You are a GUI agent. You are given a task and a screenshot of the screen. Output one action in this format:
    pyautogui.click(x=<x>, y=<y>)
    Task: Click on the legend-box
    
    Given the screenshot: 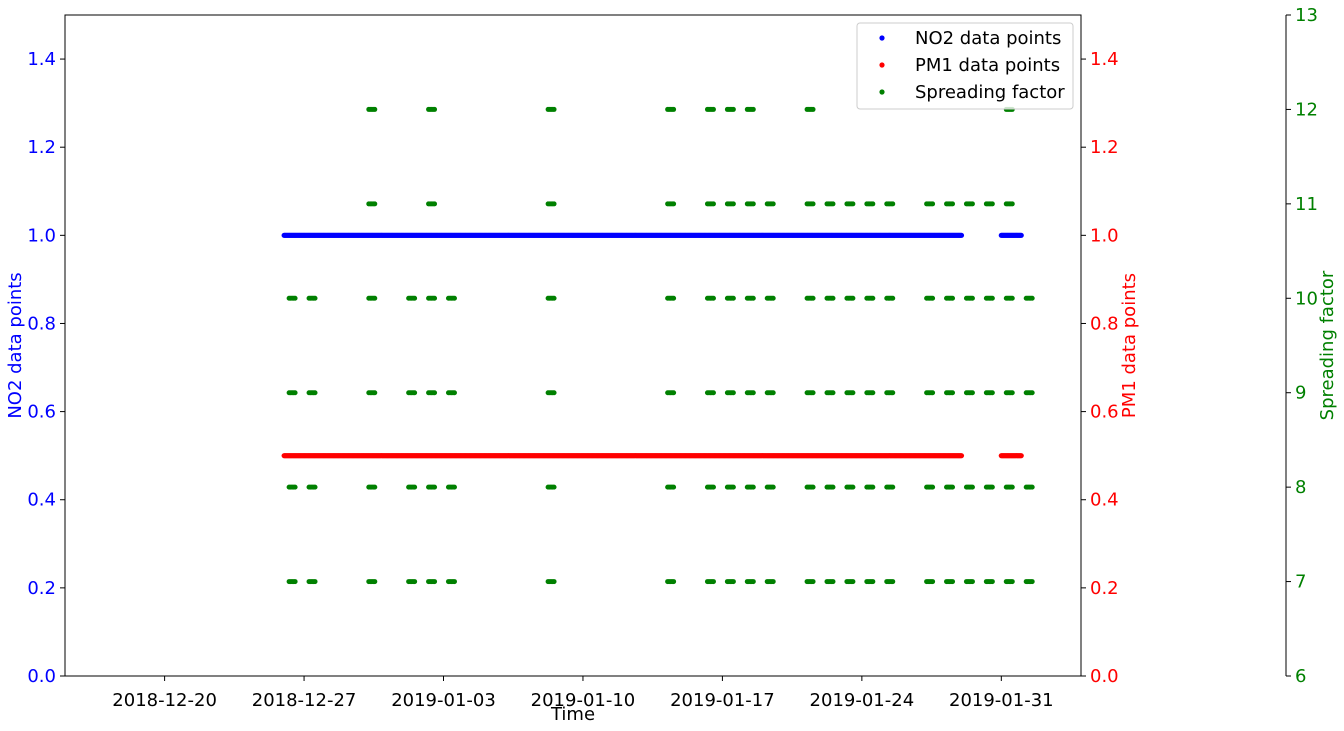 What is the action you would take?
    pyautogui.click(x=965, y=66)
    